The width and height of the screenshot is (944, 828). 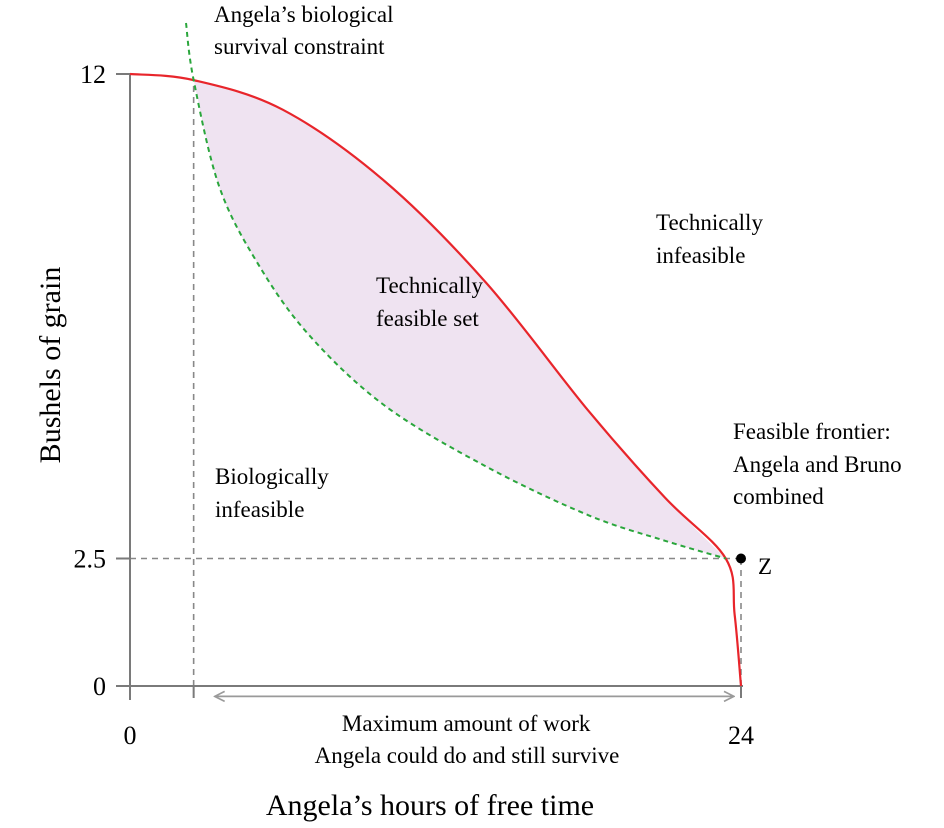 I want to click on point-z-marker, so click(x=741, y=558).